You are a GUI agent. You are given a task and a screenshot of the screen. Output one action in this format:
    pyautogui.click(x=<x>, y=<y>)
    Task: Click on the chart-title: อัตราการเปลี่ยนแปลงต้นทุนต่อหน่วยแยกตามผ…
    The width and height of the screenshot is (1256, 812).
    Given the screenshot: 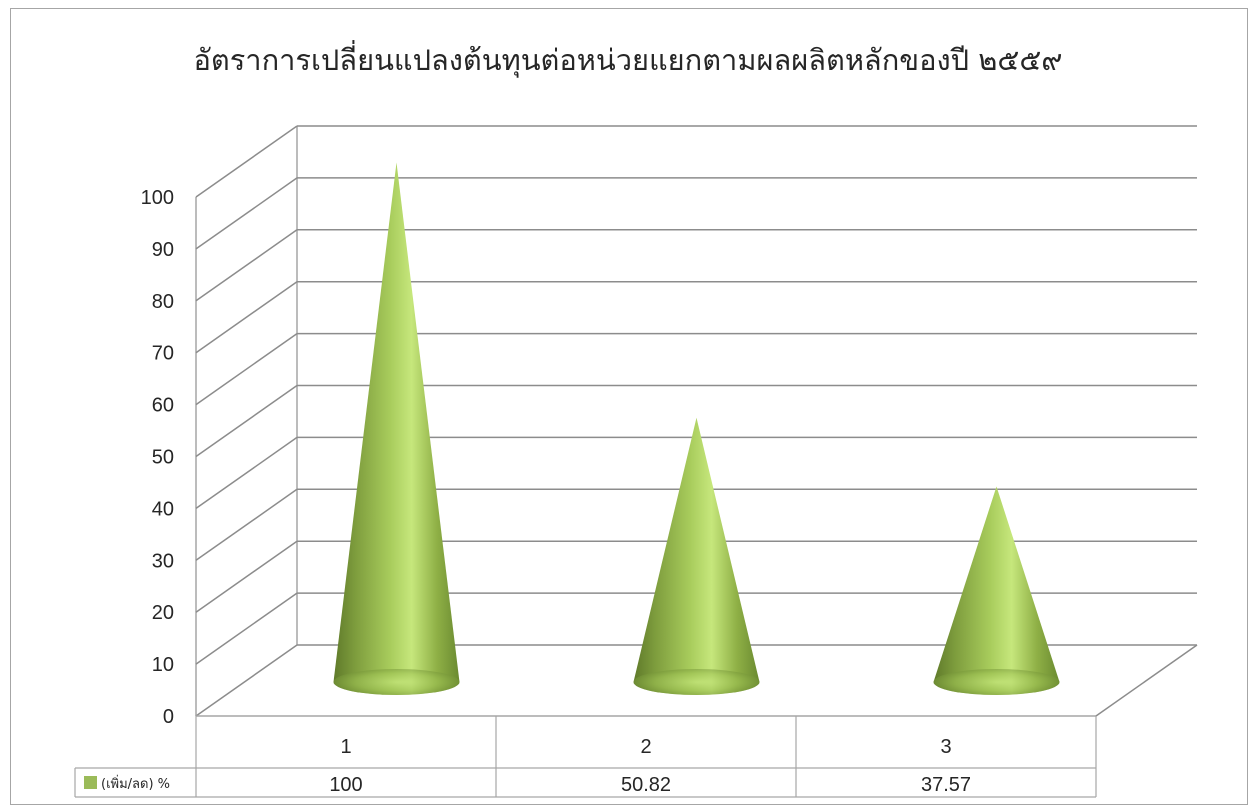 What is the action you would take?
    pyautogui.click(x=627, y=59)
    